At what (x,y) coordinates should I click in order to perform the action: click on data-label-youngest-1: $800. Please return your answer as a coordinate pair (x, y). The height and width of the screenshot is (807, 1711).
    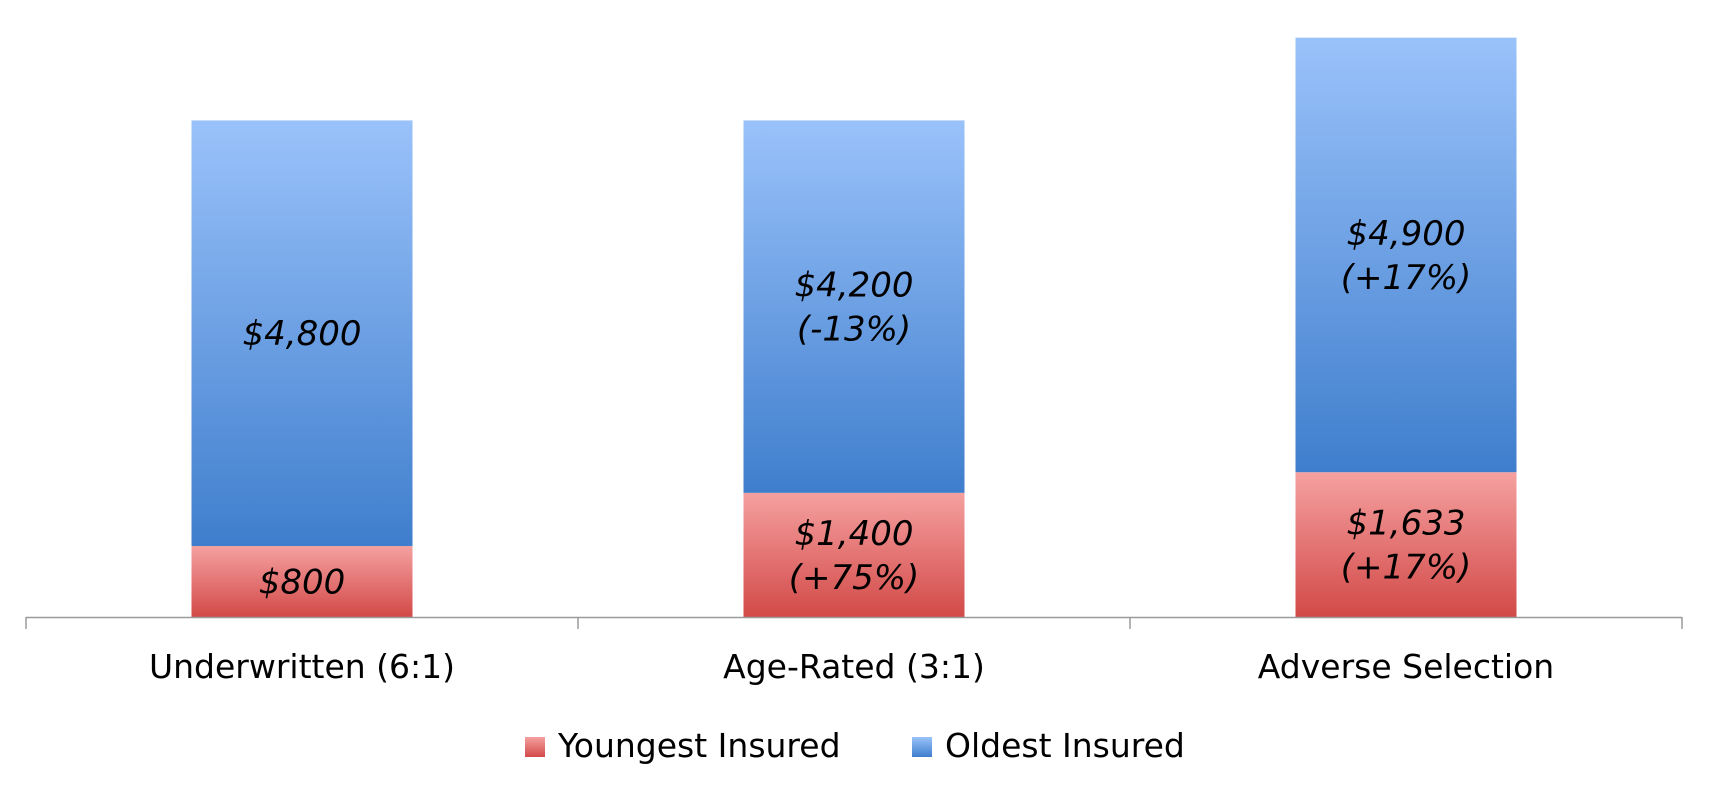
    Looking at the image, I should click on (302, 583).